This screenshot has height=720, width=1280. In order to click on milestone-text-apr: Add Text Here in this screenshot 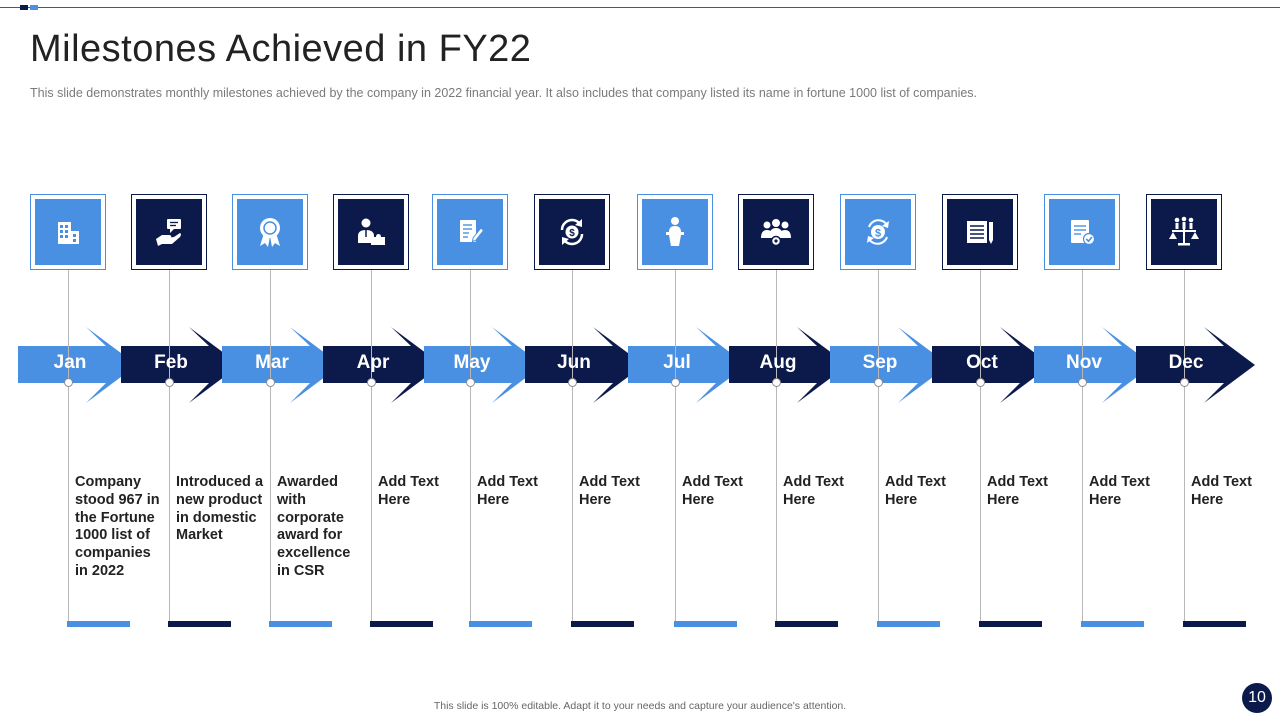, I will do `click(408, 491)`.